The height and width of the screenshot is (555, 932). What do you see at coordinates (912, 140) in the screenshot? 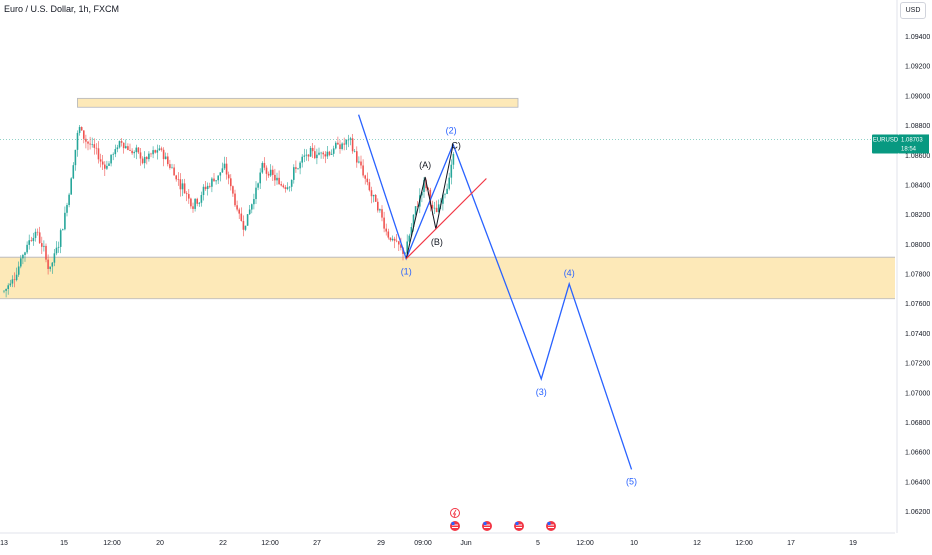
I see `price-tag-price: 1.08703` at bounding box center [912, 140].